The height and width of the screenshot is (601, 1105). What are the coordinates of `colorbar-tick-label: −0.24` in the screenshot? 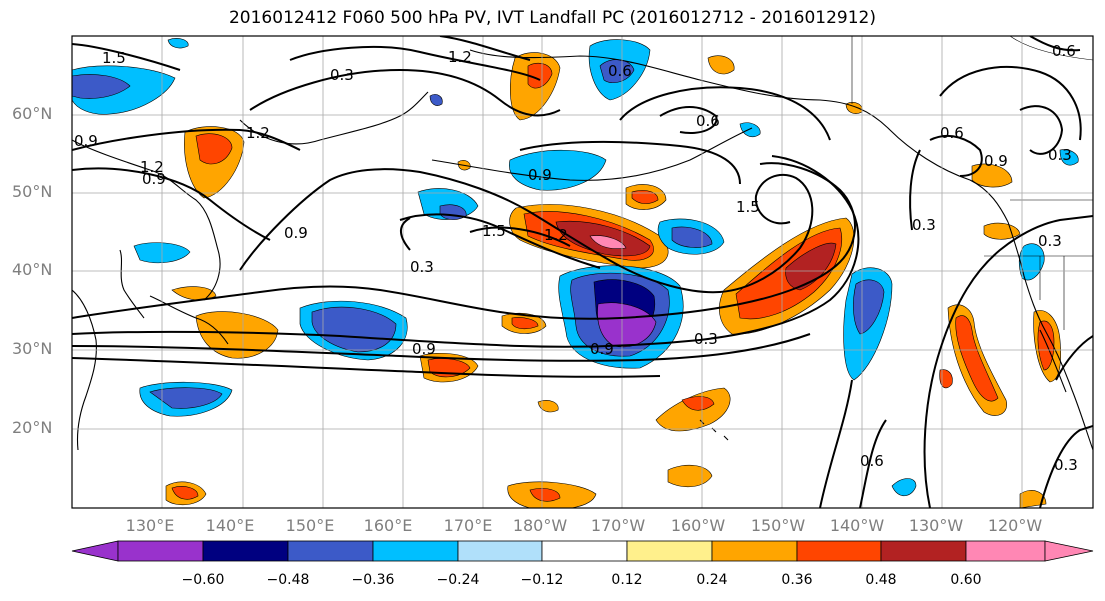 It's located at (458, 580).